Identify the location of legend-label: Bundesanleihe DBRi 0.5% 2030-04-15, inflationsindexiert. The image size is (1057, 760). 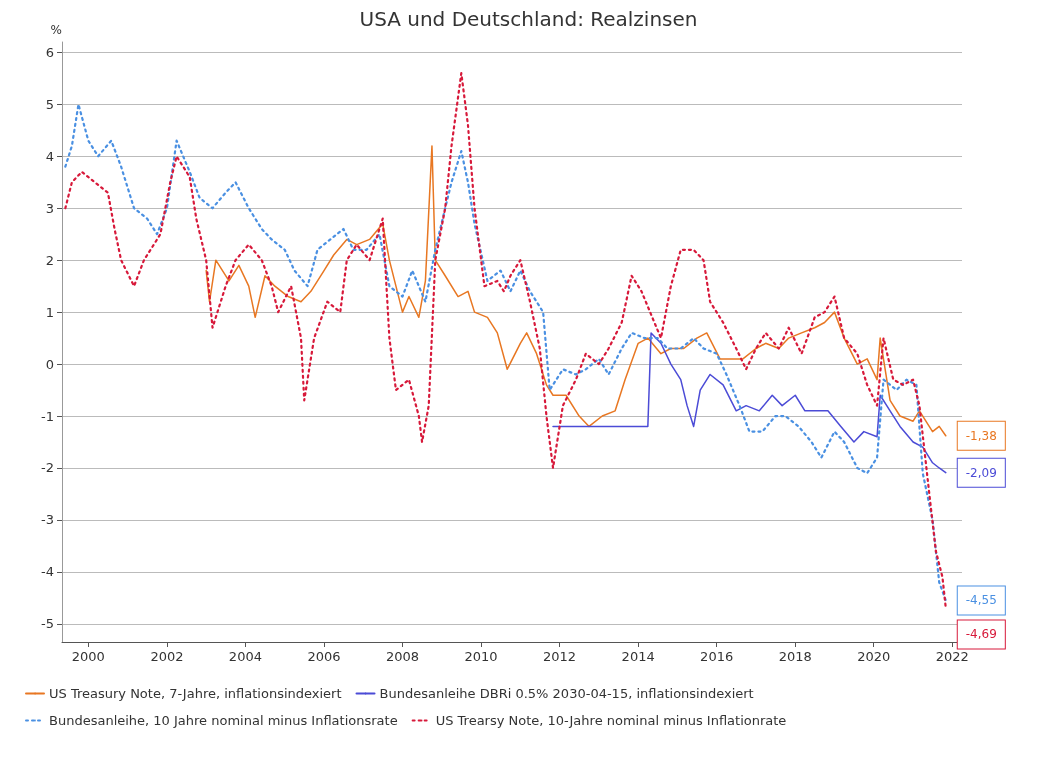
(566, 693).